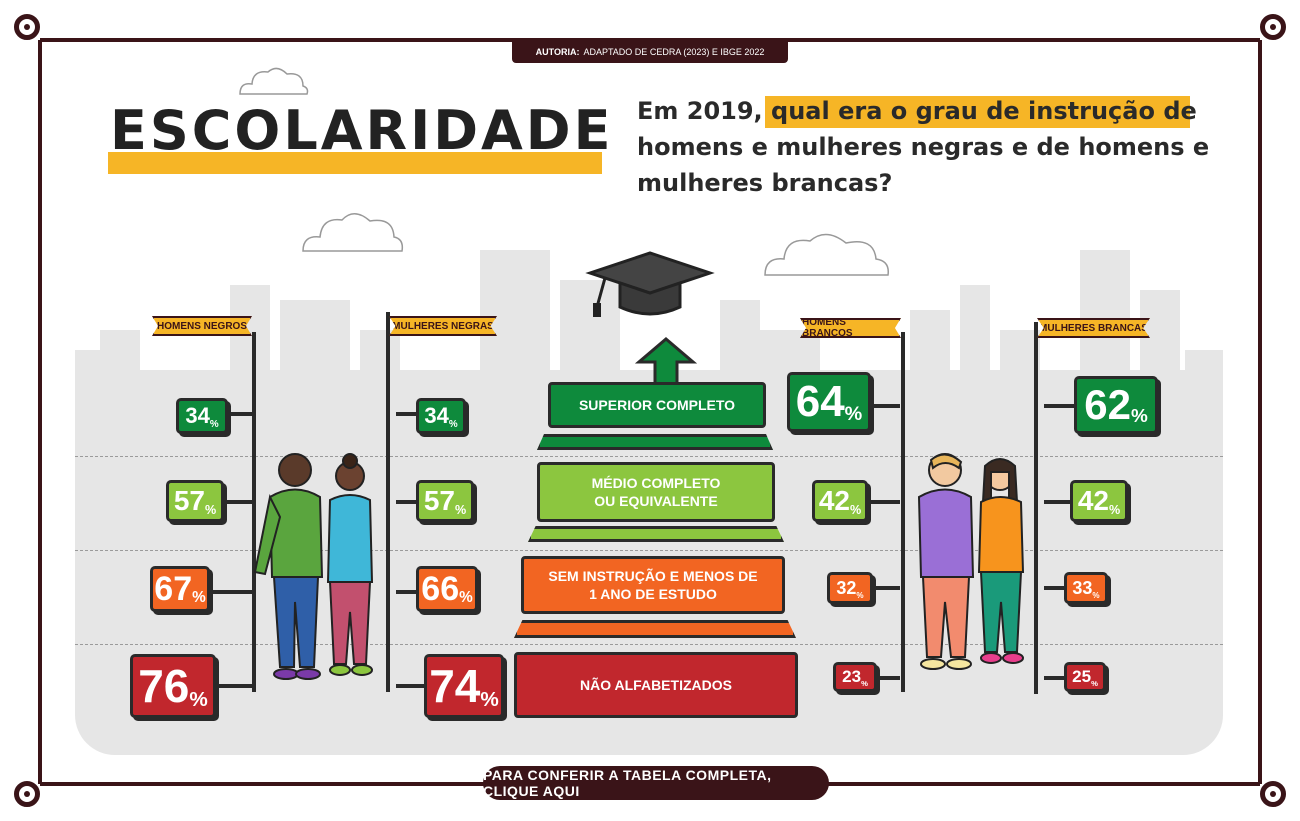 This screenshot has height=821, width=1300. I want to click on tier-base-medio, so click(656, 534).